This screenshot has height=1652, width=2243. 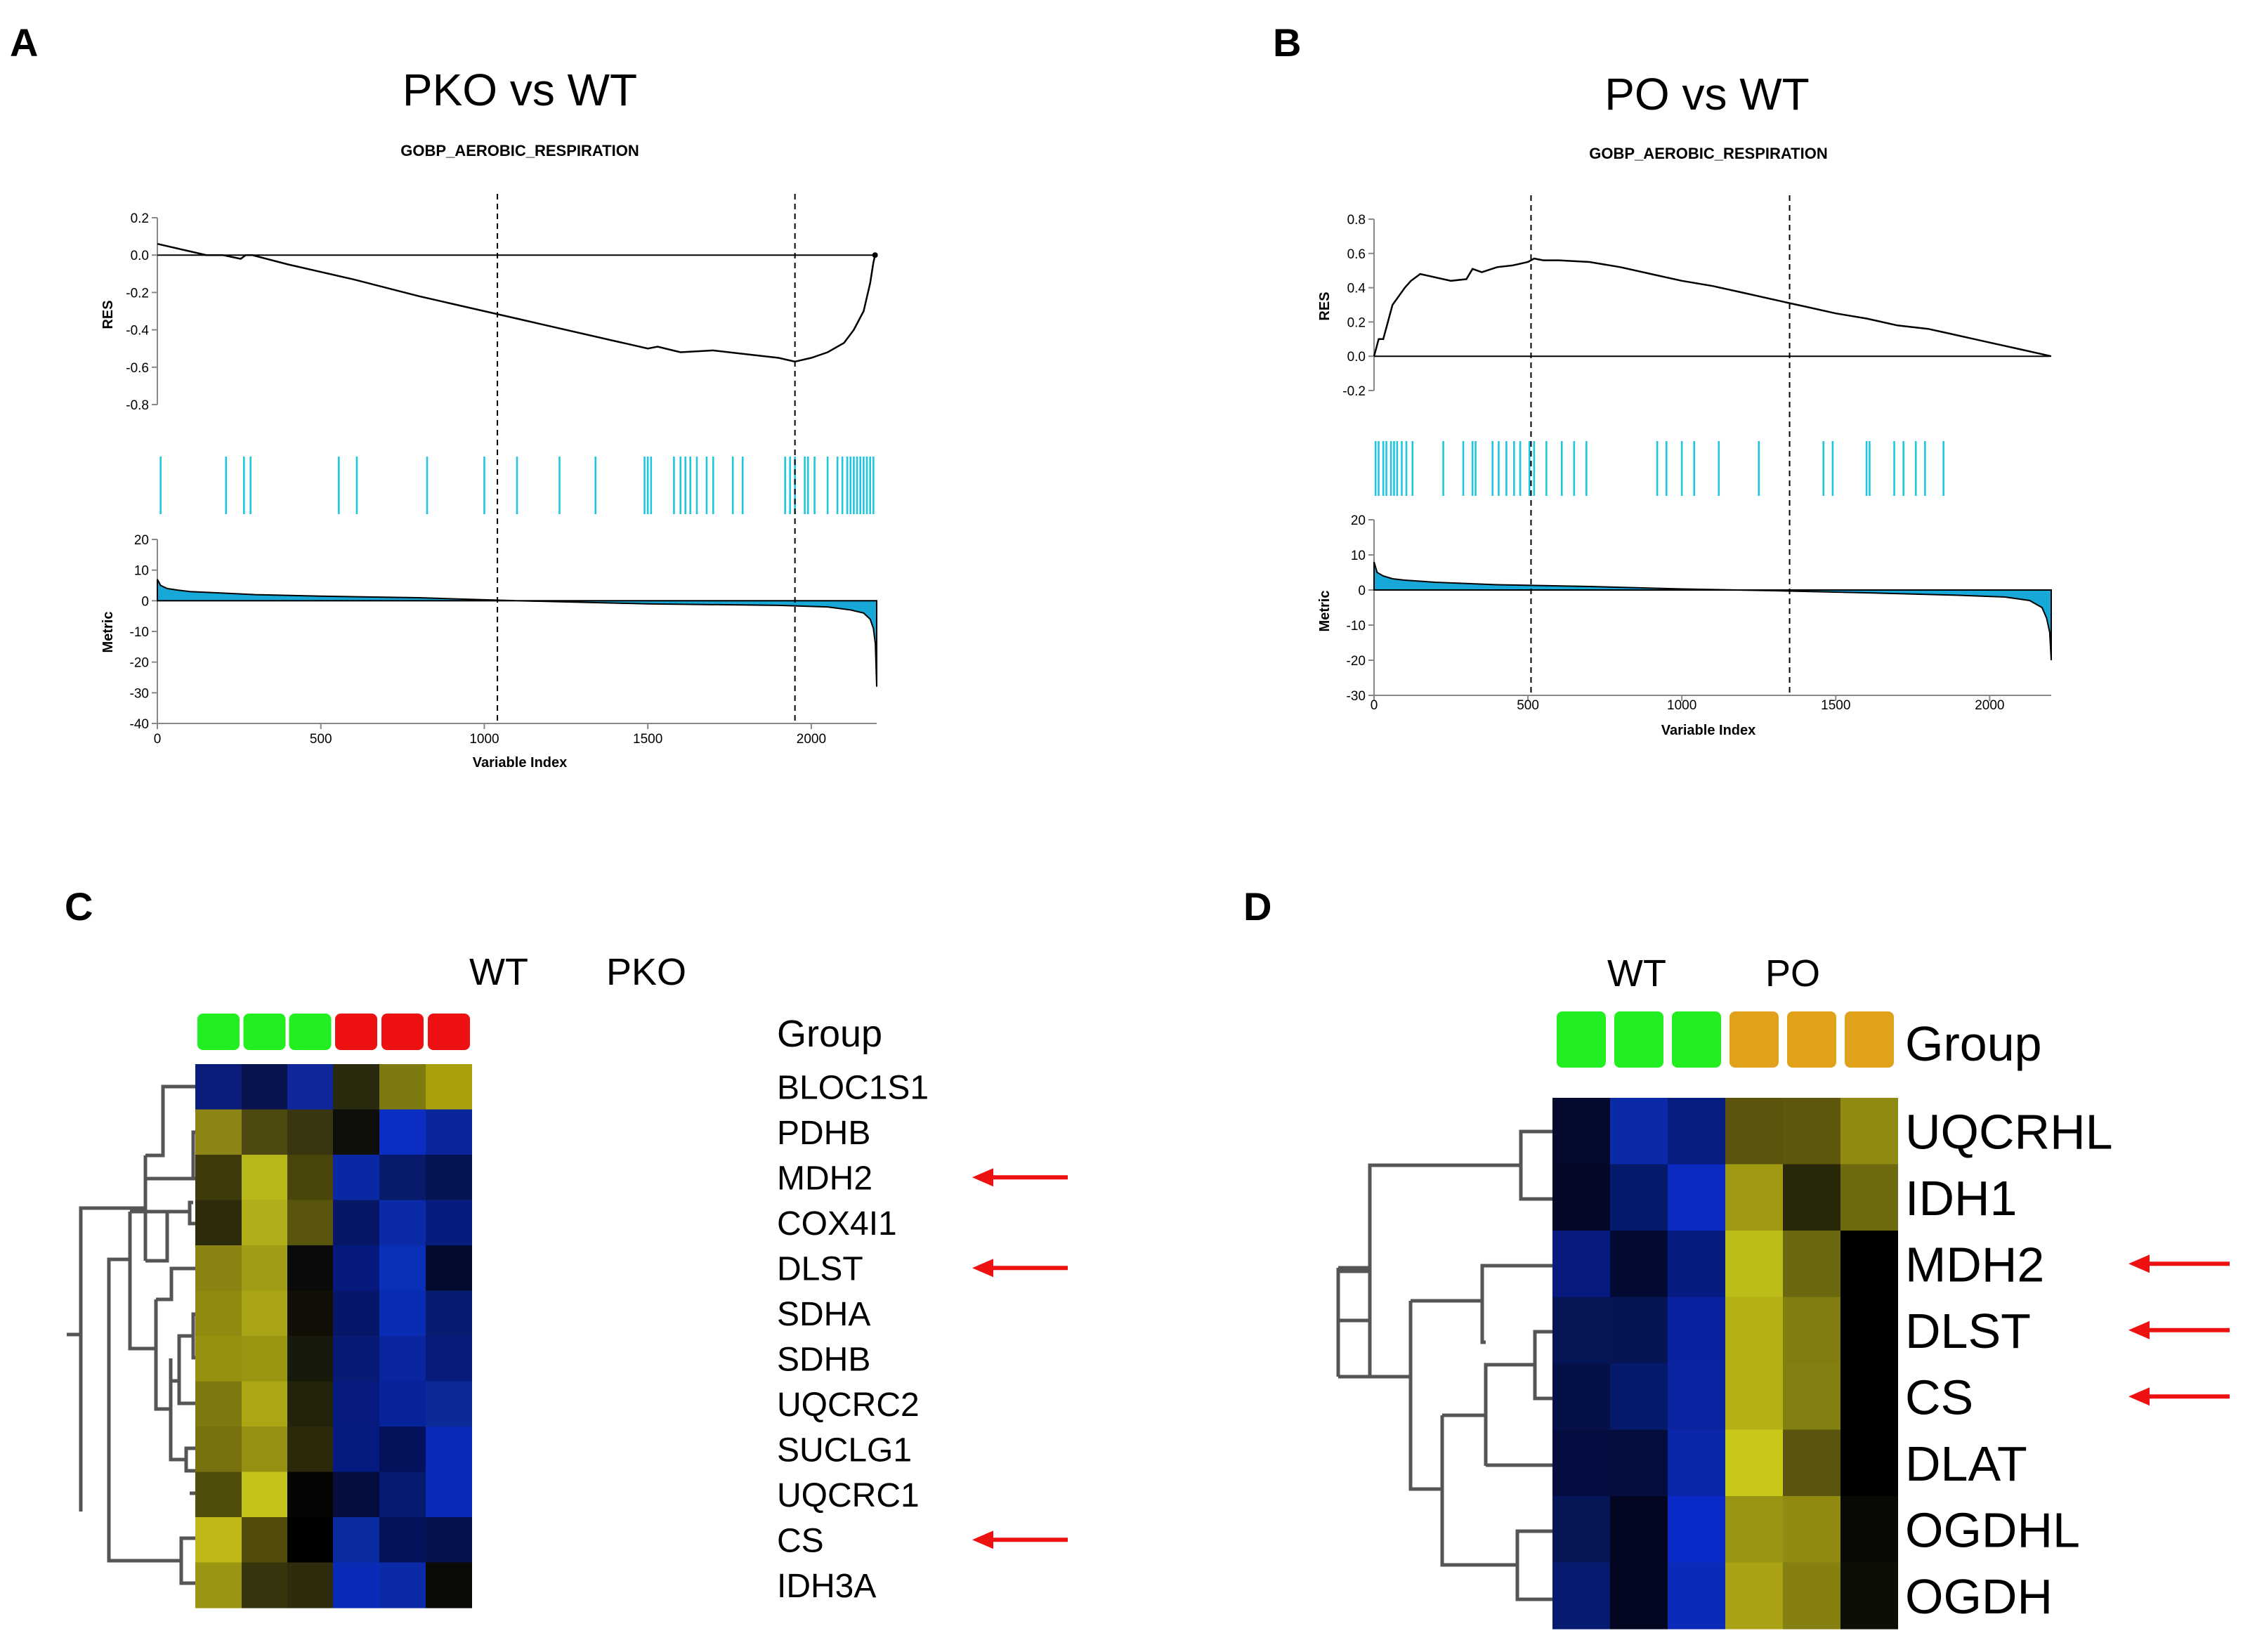 What do you see at coordinates (131, 1334) in the screenshot?
I see `panel-c-dendrogram` at bounding box center [131, 1334].